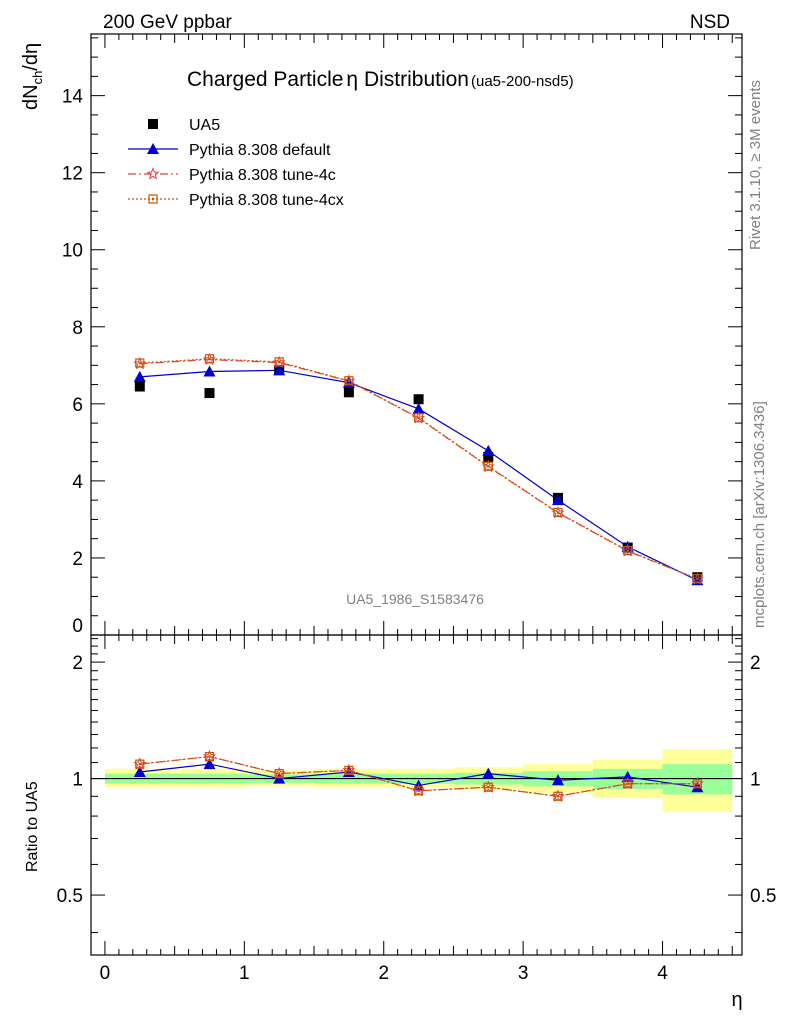 This screenshot has width=786, height=1024. Describe the element at coordinates (77, 328) in the screenshot. I see `y-tick-label: 8` at that location.